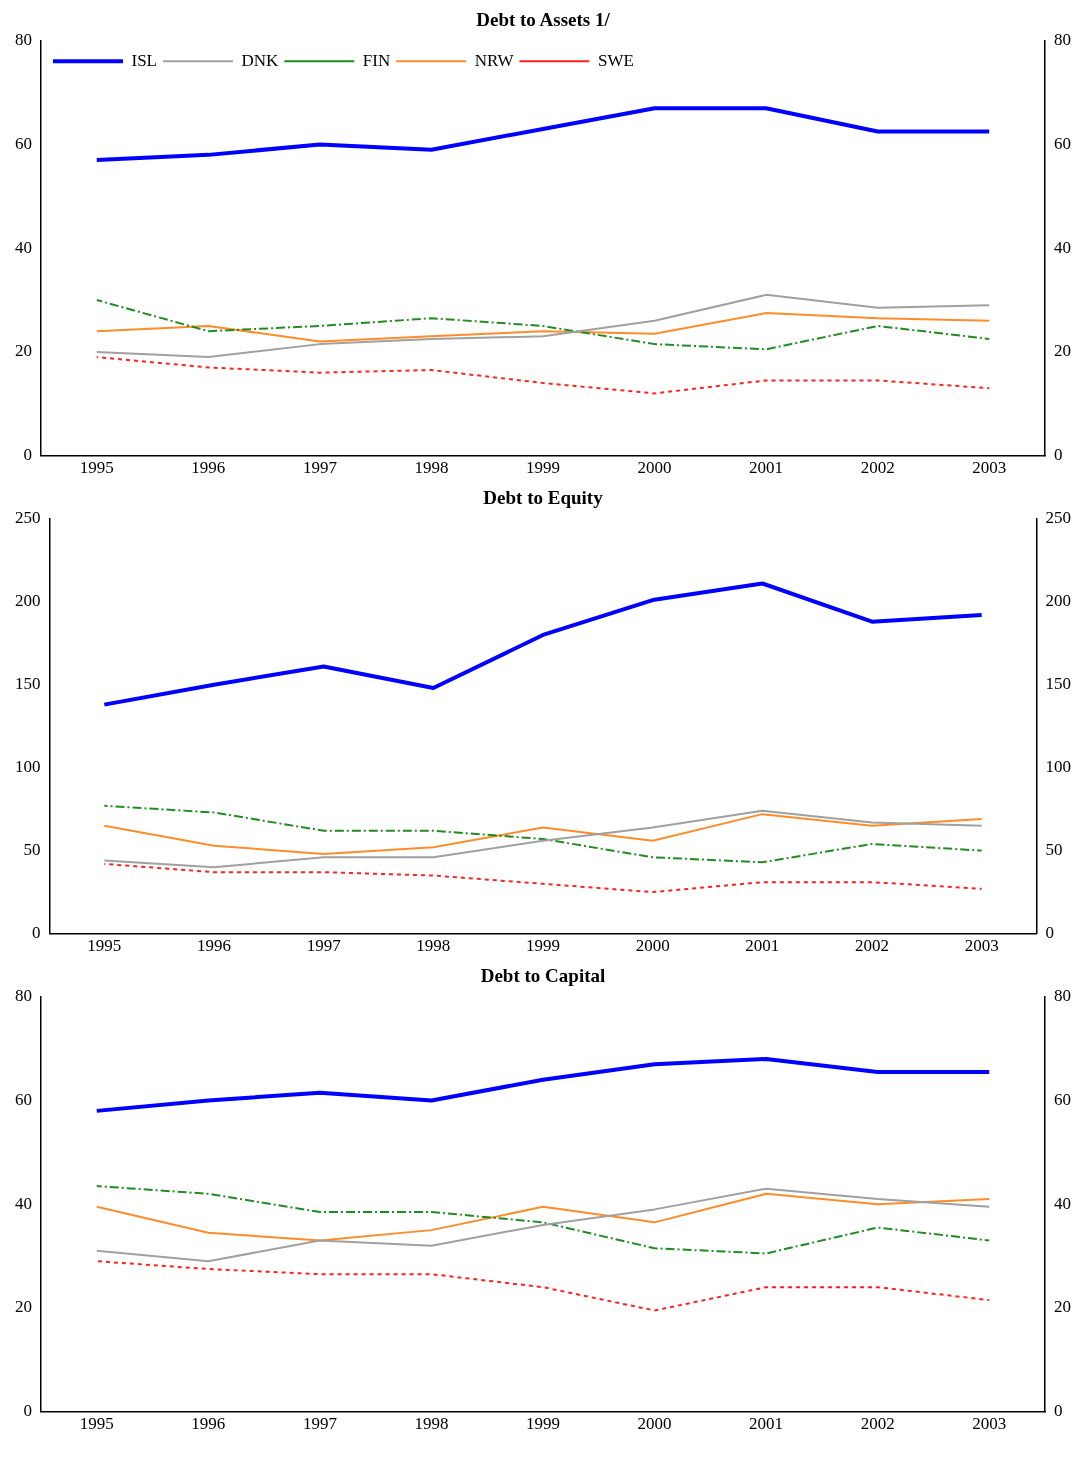  I want to click on legend-label: SWE, so click(615, 60).